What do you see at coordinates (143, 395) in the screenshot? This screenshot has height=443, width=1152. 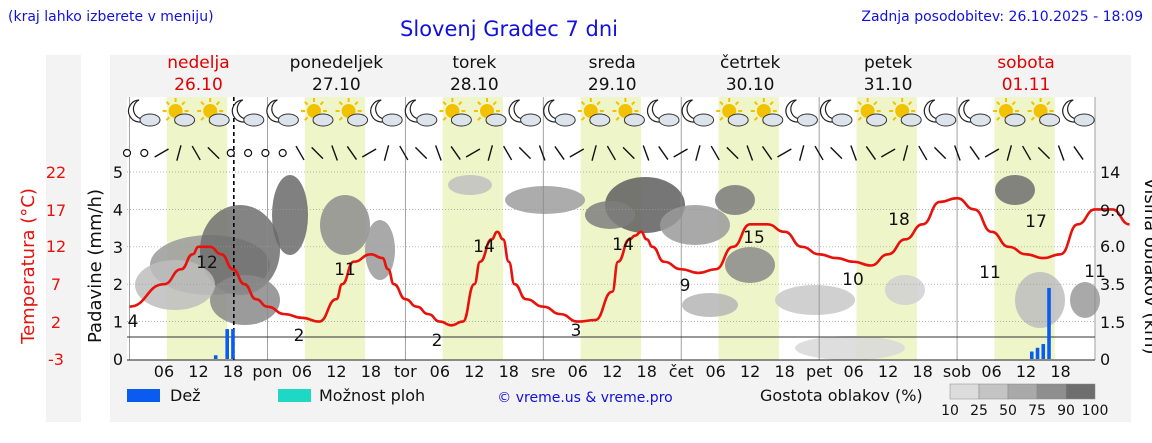 I see `rain-legend-swatch` at bounding box center [143, 395].